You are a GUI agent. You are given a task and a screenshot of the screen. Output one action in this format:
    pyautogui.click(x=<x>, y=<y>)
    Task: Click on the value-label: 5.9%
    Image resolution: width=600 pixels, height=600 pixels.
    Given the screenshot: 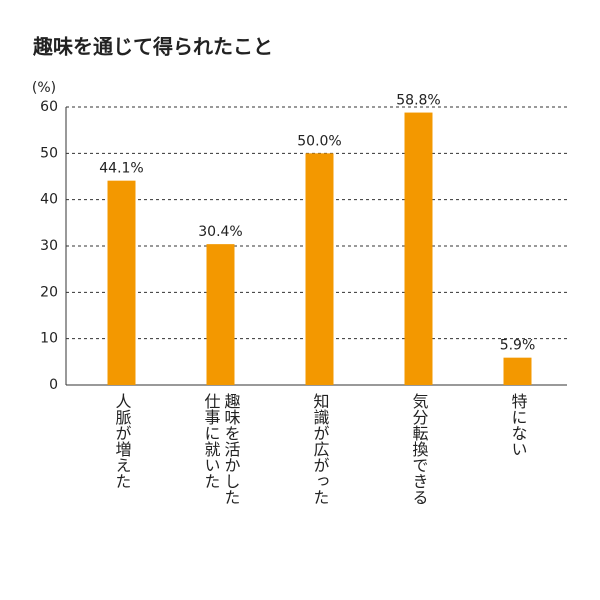 What is the action you would take?
    pyautogui.click(x=518, y=346)
    